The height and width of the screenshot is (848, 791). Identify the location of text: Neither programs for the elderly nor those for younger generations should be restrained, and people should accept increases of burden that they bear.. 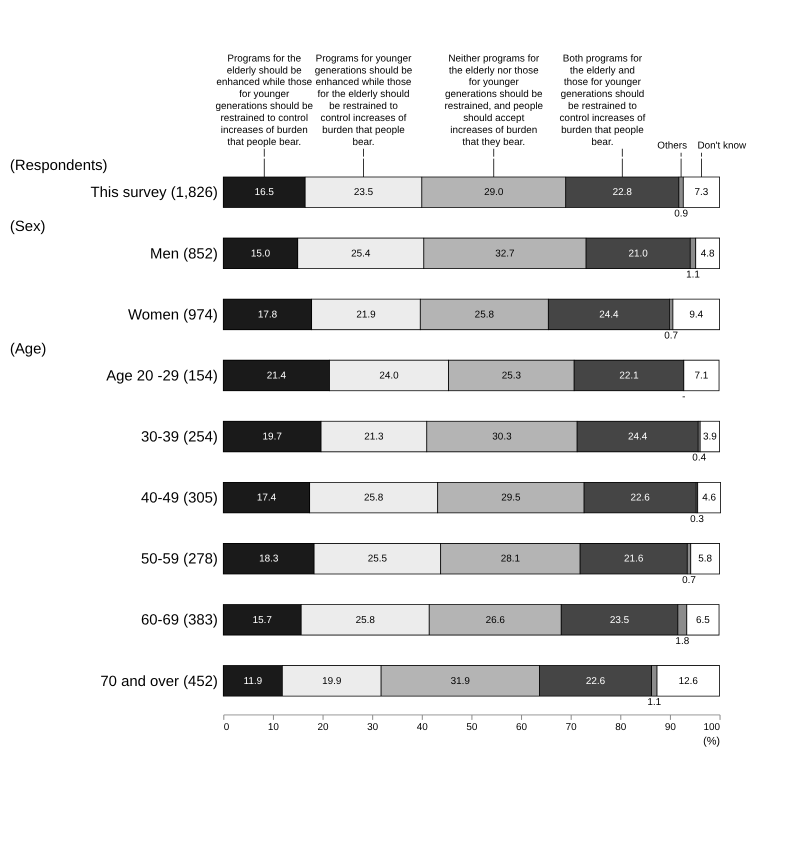
(494, 100).